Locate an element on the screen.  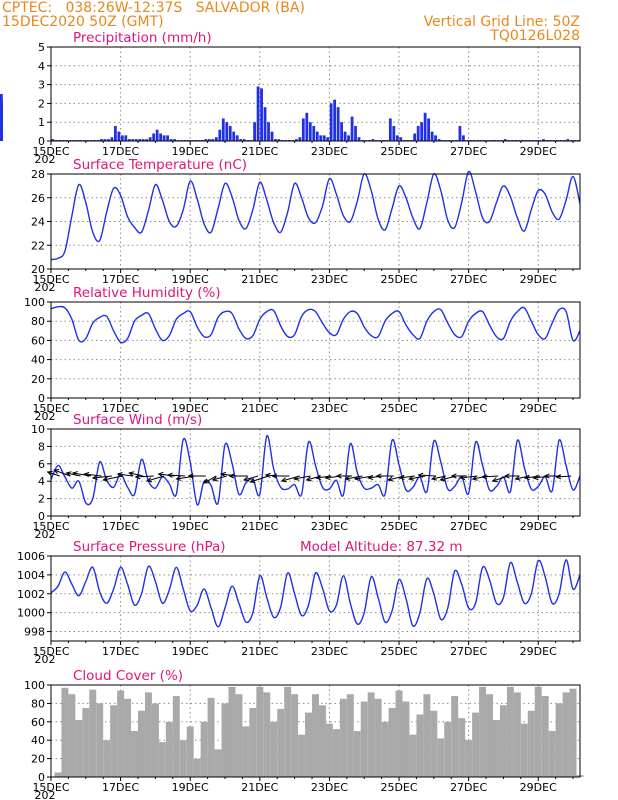
y-tick-label: 10 is located at coordinates (38, 429).